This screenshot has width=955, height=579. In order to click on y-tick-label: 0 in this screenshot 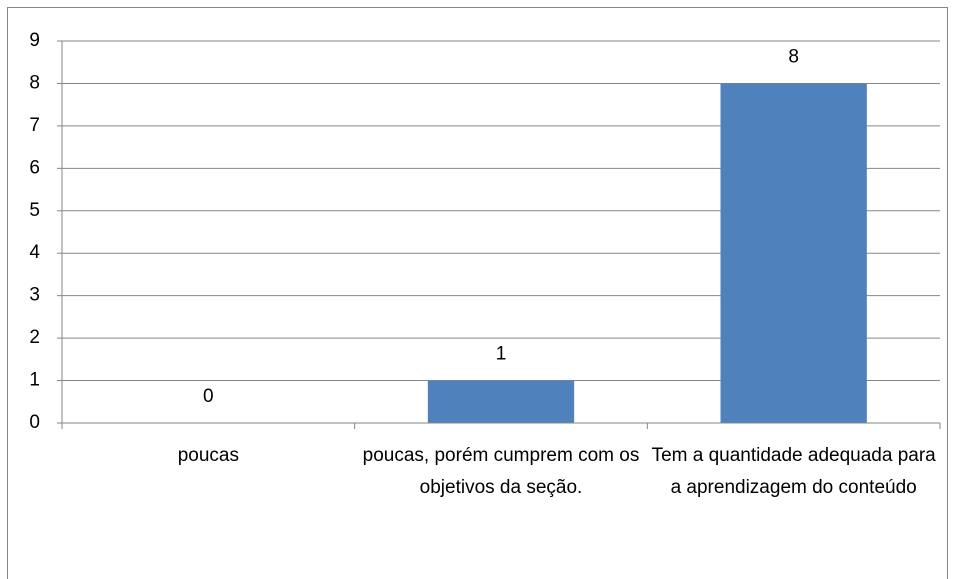, I will do `click(34, 422)`.